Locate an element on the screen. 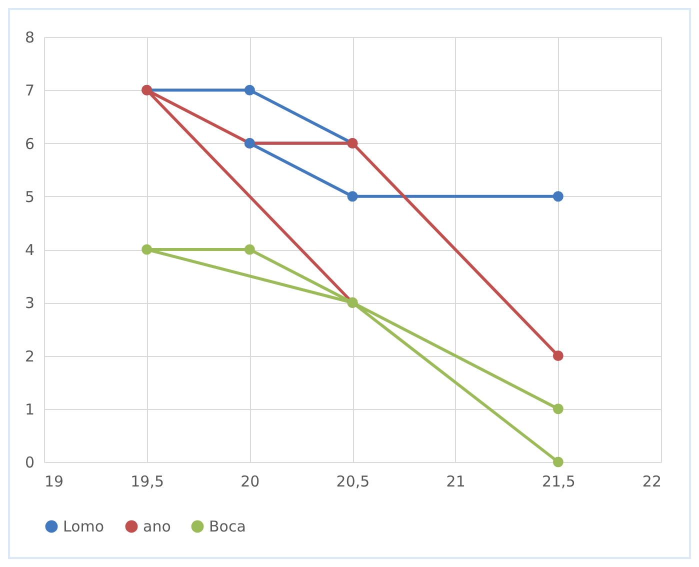 The width and height of the screenshot is (699, 567). y-tick-label: 4 is located at coordinates (29, 250).